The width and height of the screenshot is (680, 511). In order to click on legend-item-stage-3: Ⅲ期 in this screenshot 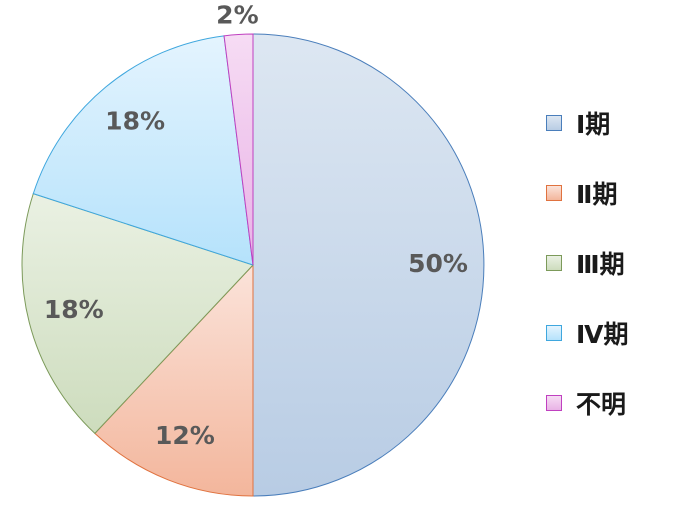, I will do `click(587, 263)`.